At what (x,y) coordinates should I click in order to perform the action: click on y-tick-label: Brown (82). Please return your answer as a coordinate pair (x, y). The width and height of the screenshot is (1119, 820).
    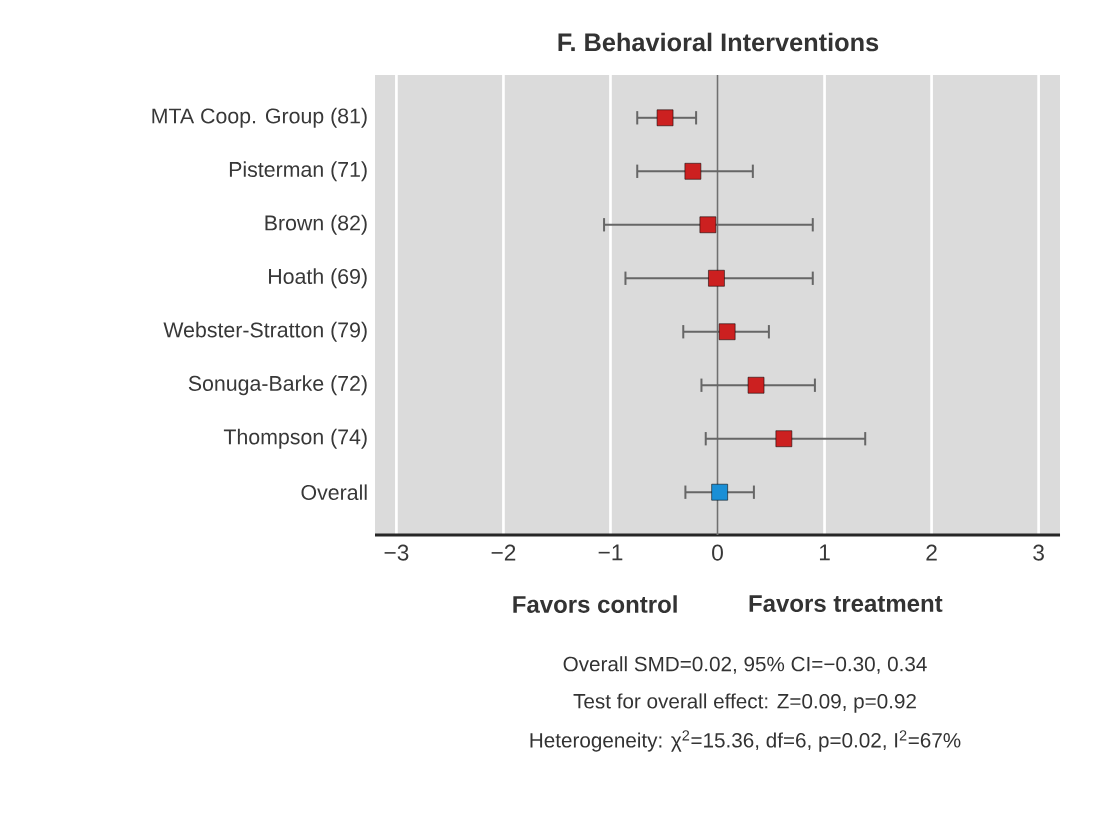
    Looking at the image, I should click on (316, 224).